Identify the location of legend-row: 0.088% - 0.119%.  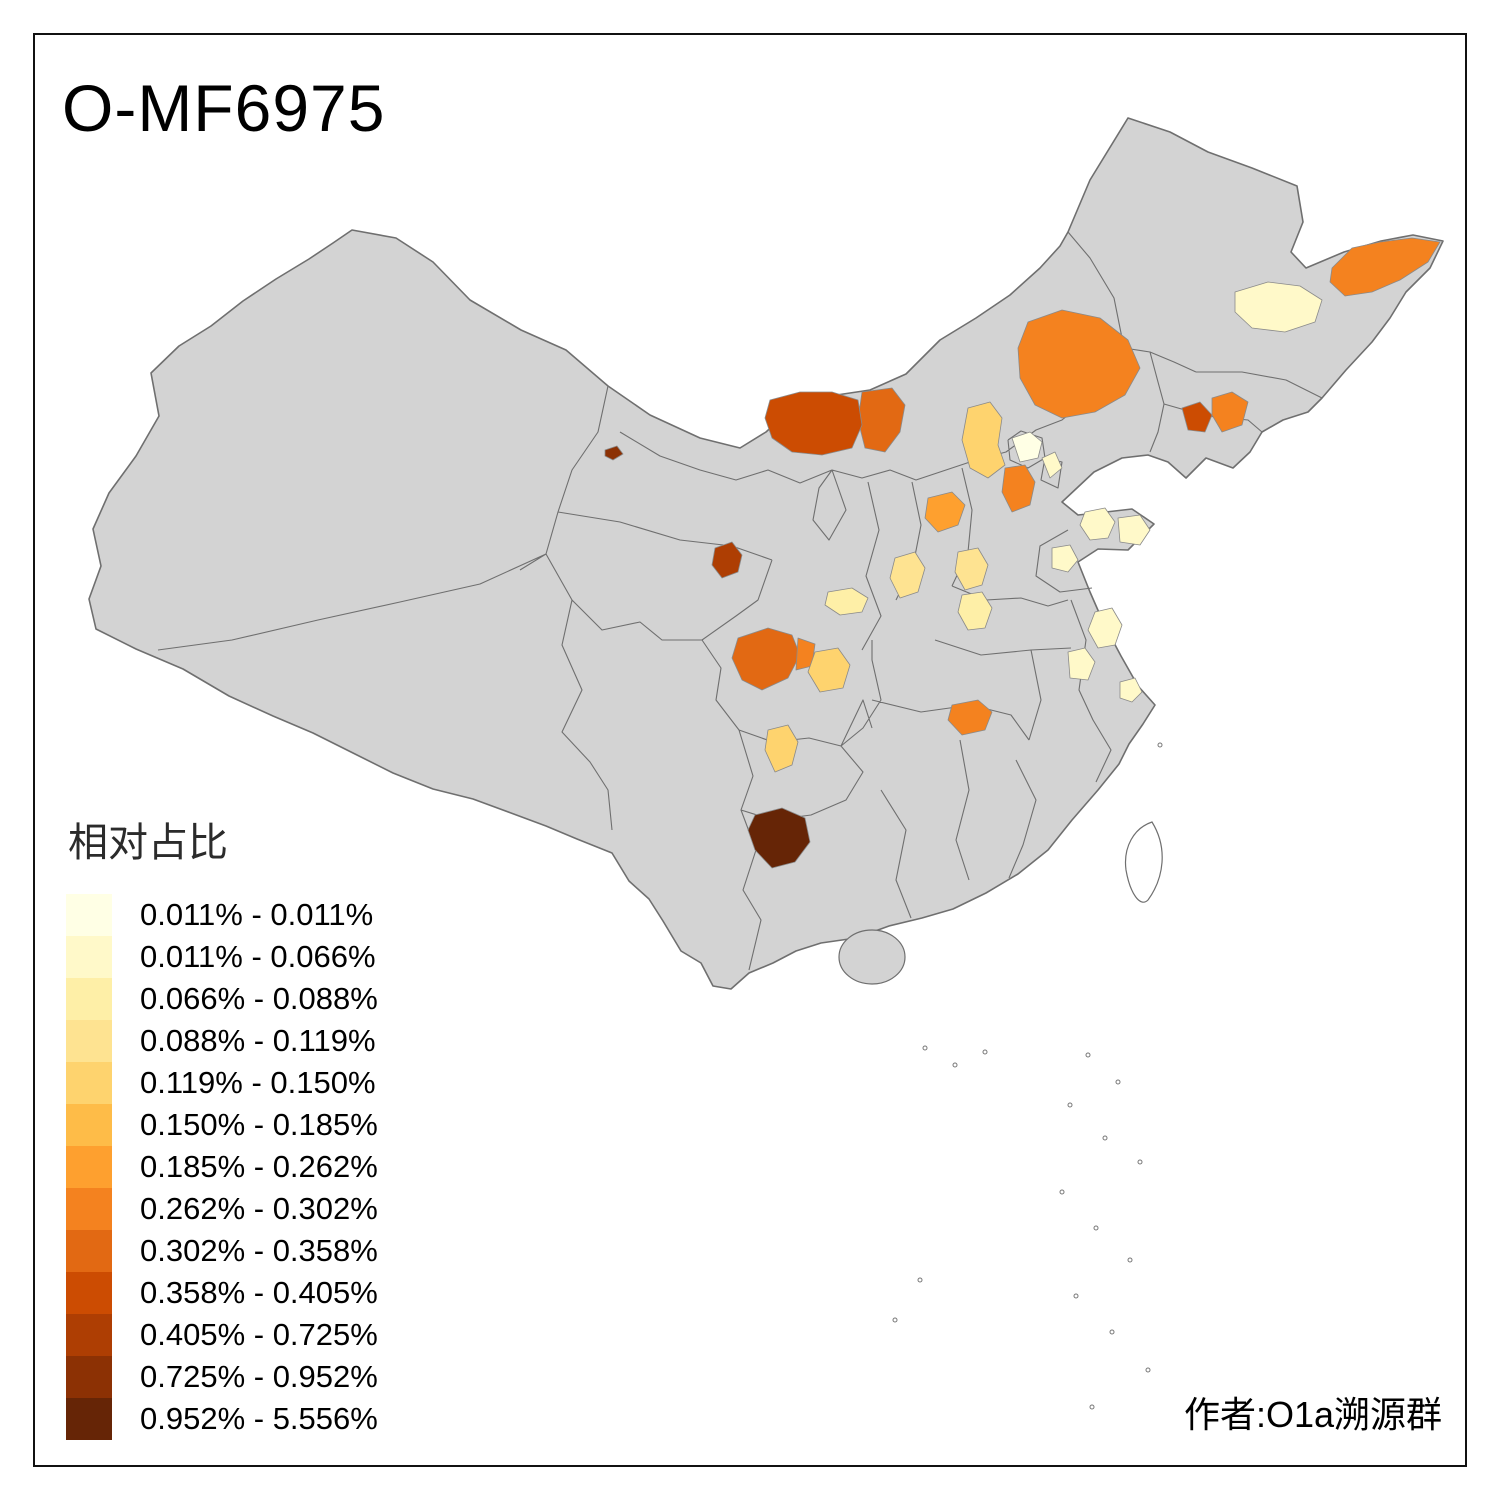
(222, 1041).